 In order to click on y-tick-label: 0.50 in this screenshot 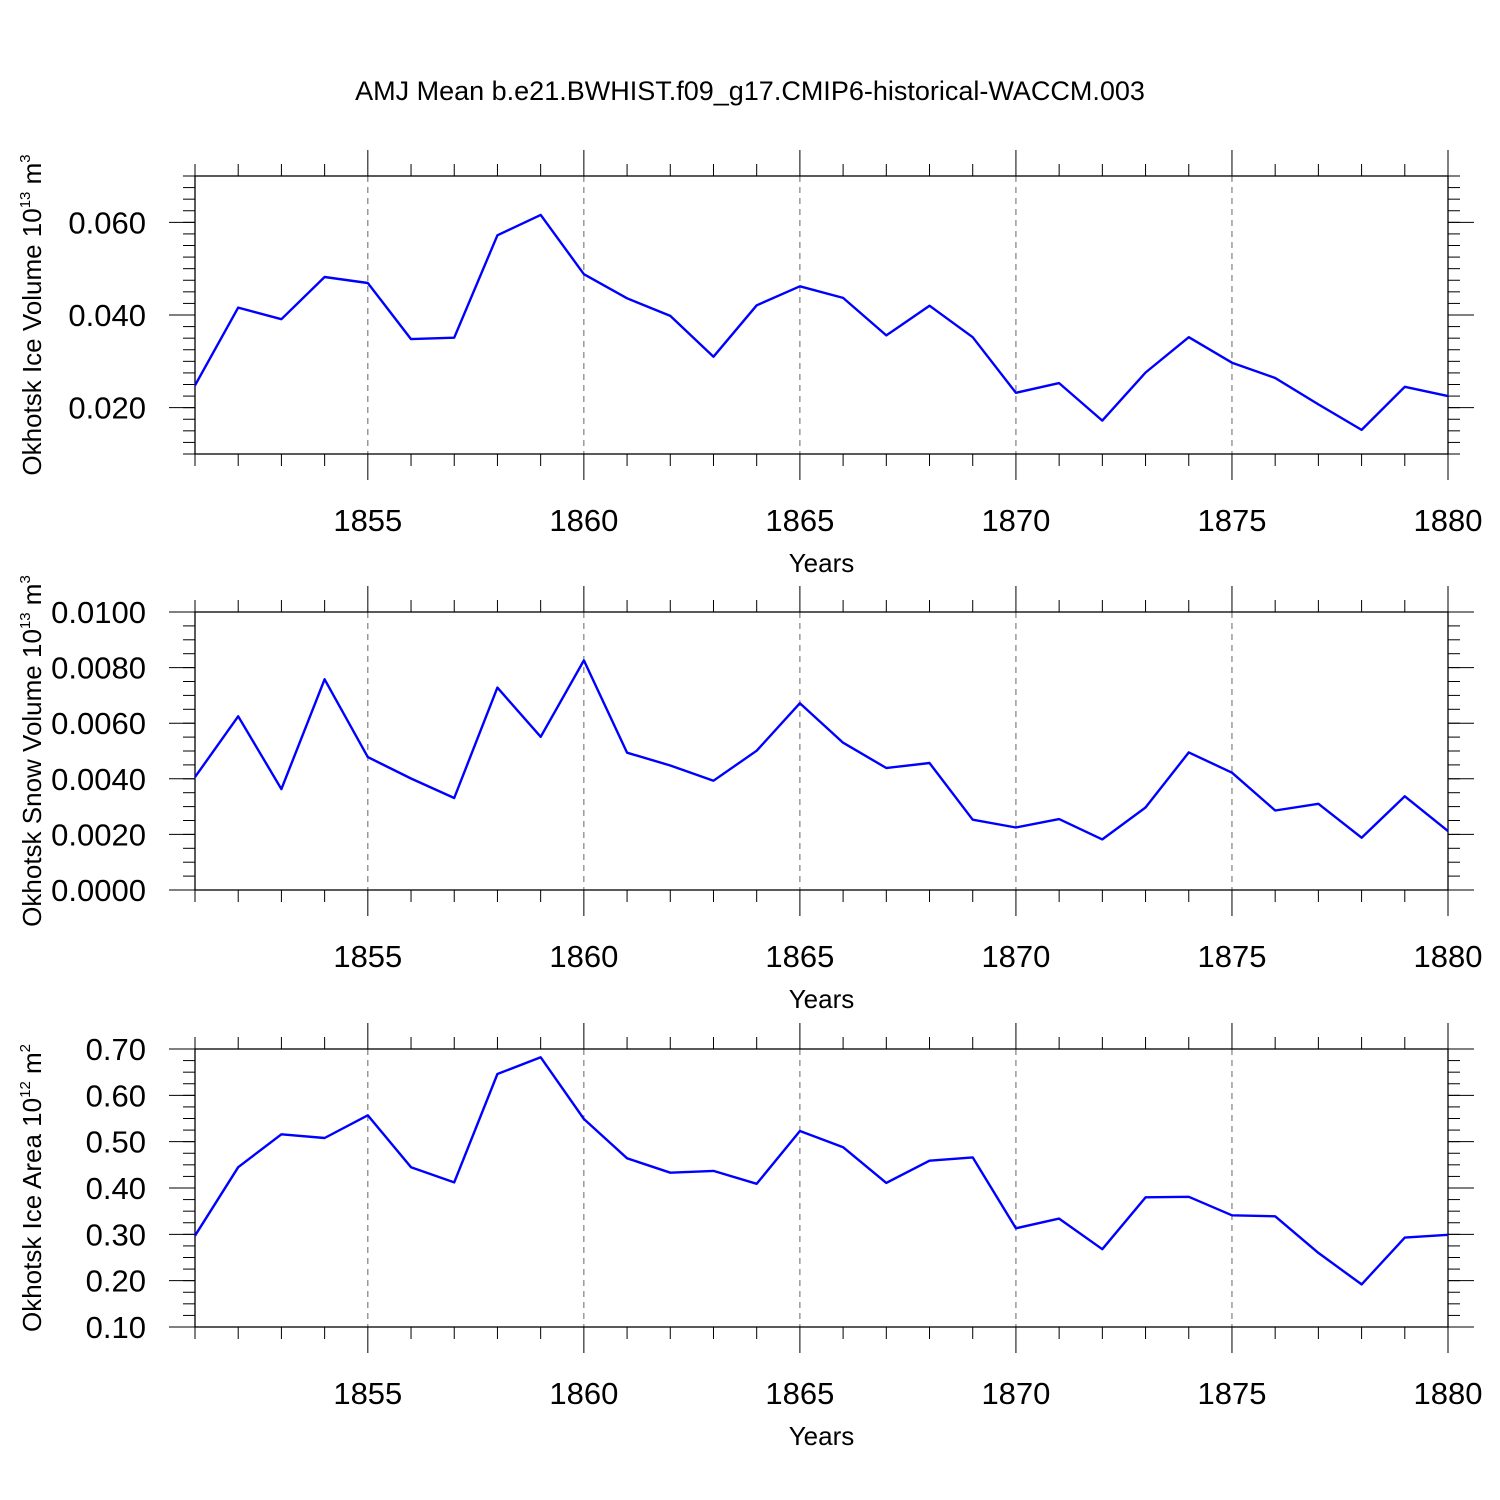, I will do `click(116, 1142)`.